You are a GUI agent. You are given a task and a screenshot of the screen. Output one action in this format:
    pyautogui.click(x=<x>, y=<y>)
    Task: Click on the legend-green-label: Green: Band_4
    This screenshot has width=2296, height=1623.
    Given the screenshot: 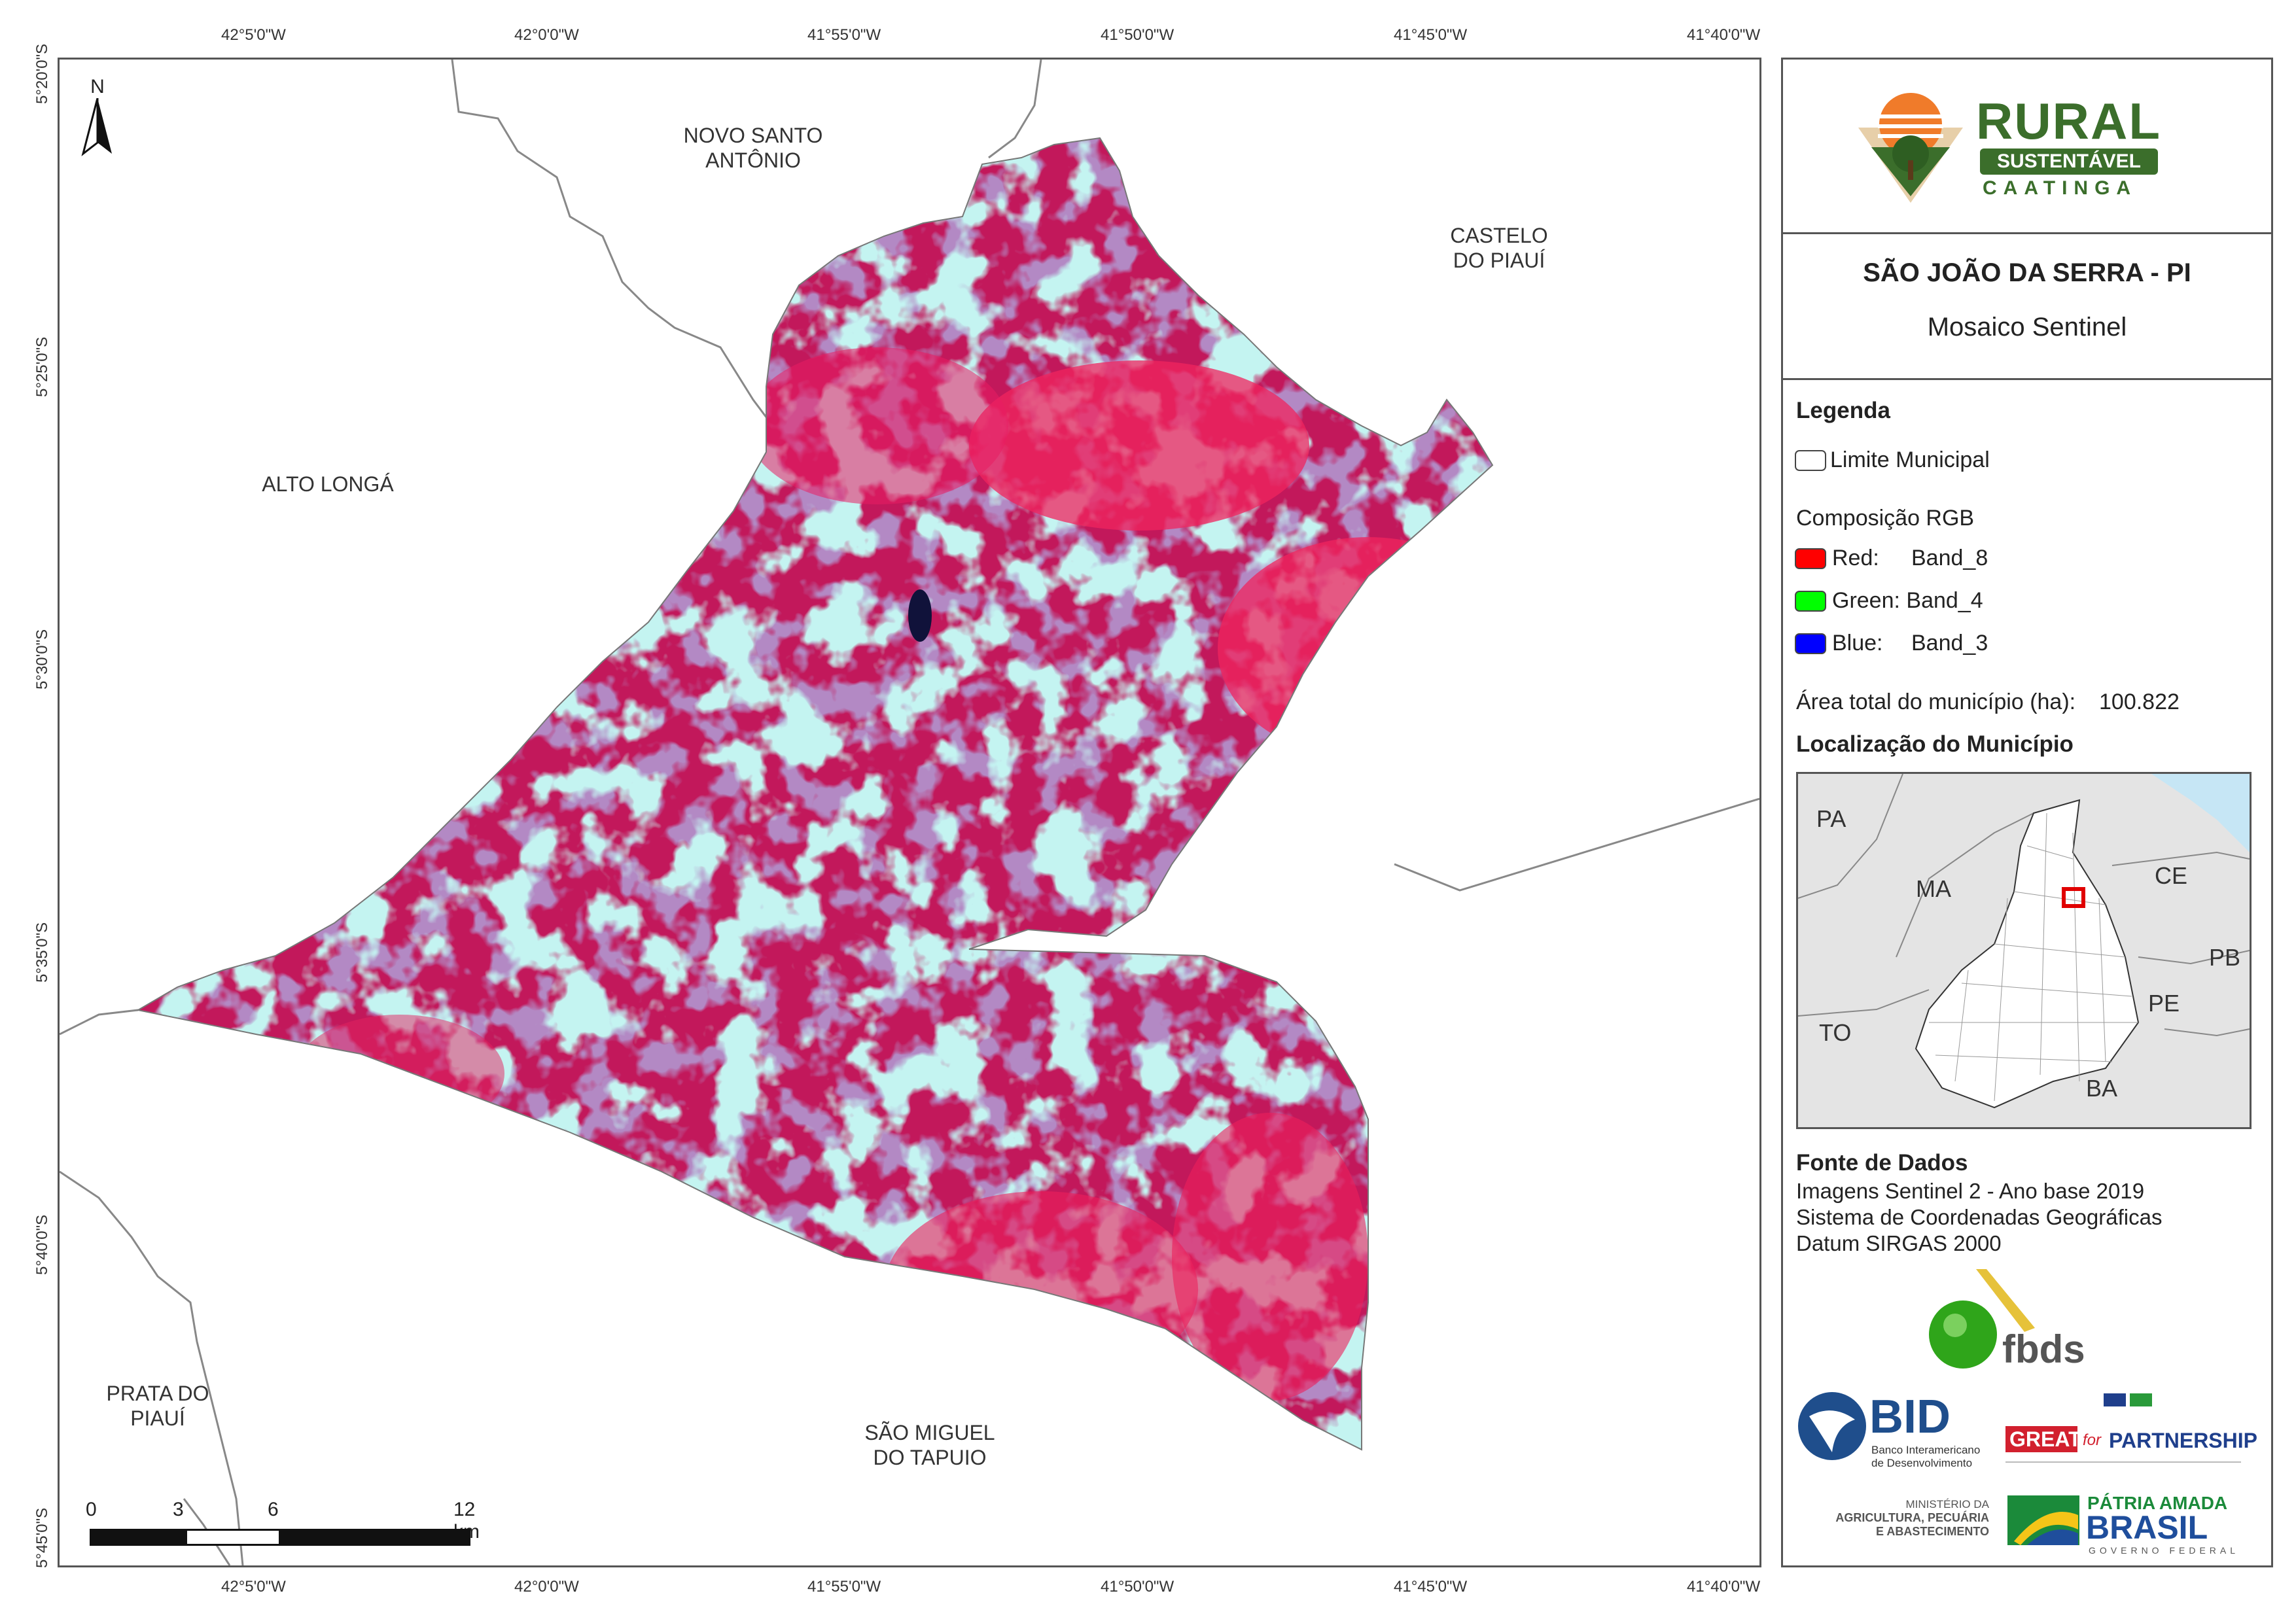 What is the action you would take?
    pyautogui.click(x=1907, y=601)
    